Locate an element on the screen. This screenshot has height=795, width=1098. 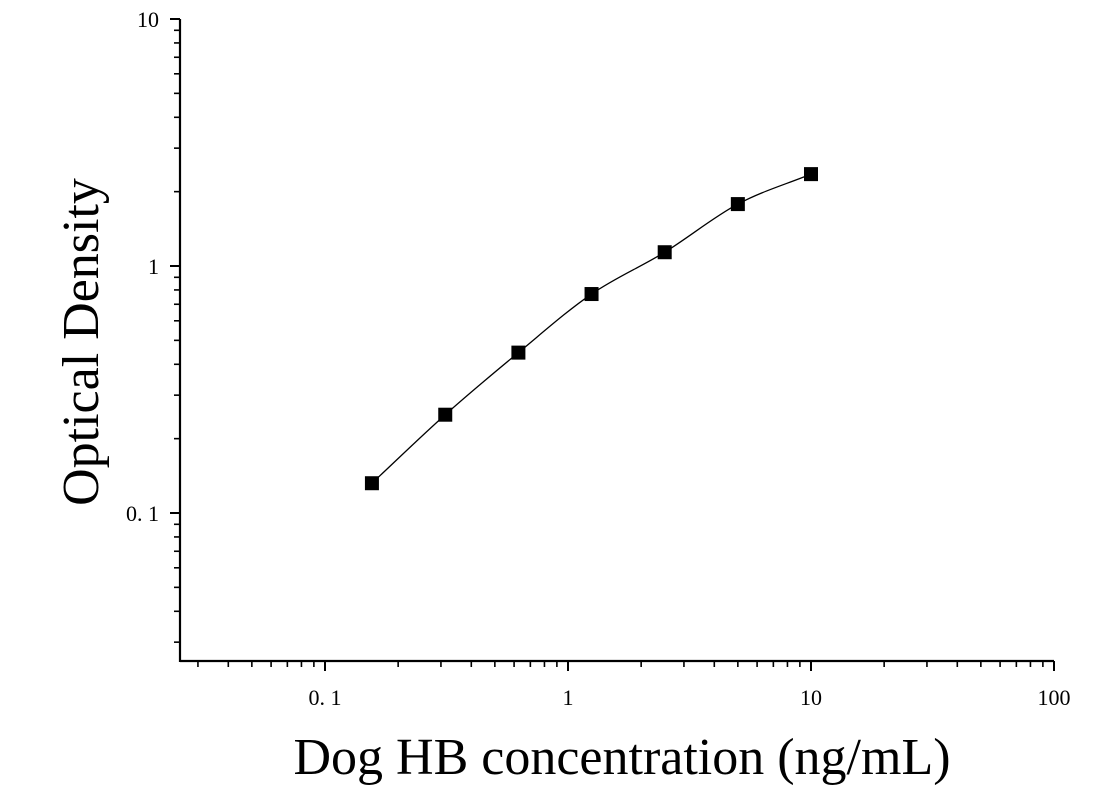
x-tick-label: 1 is located at coordinates (568, 697).